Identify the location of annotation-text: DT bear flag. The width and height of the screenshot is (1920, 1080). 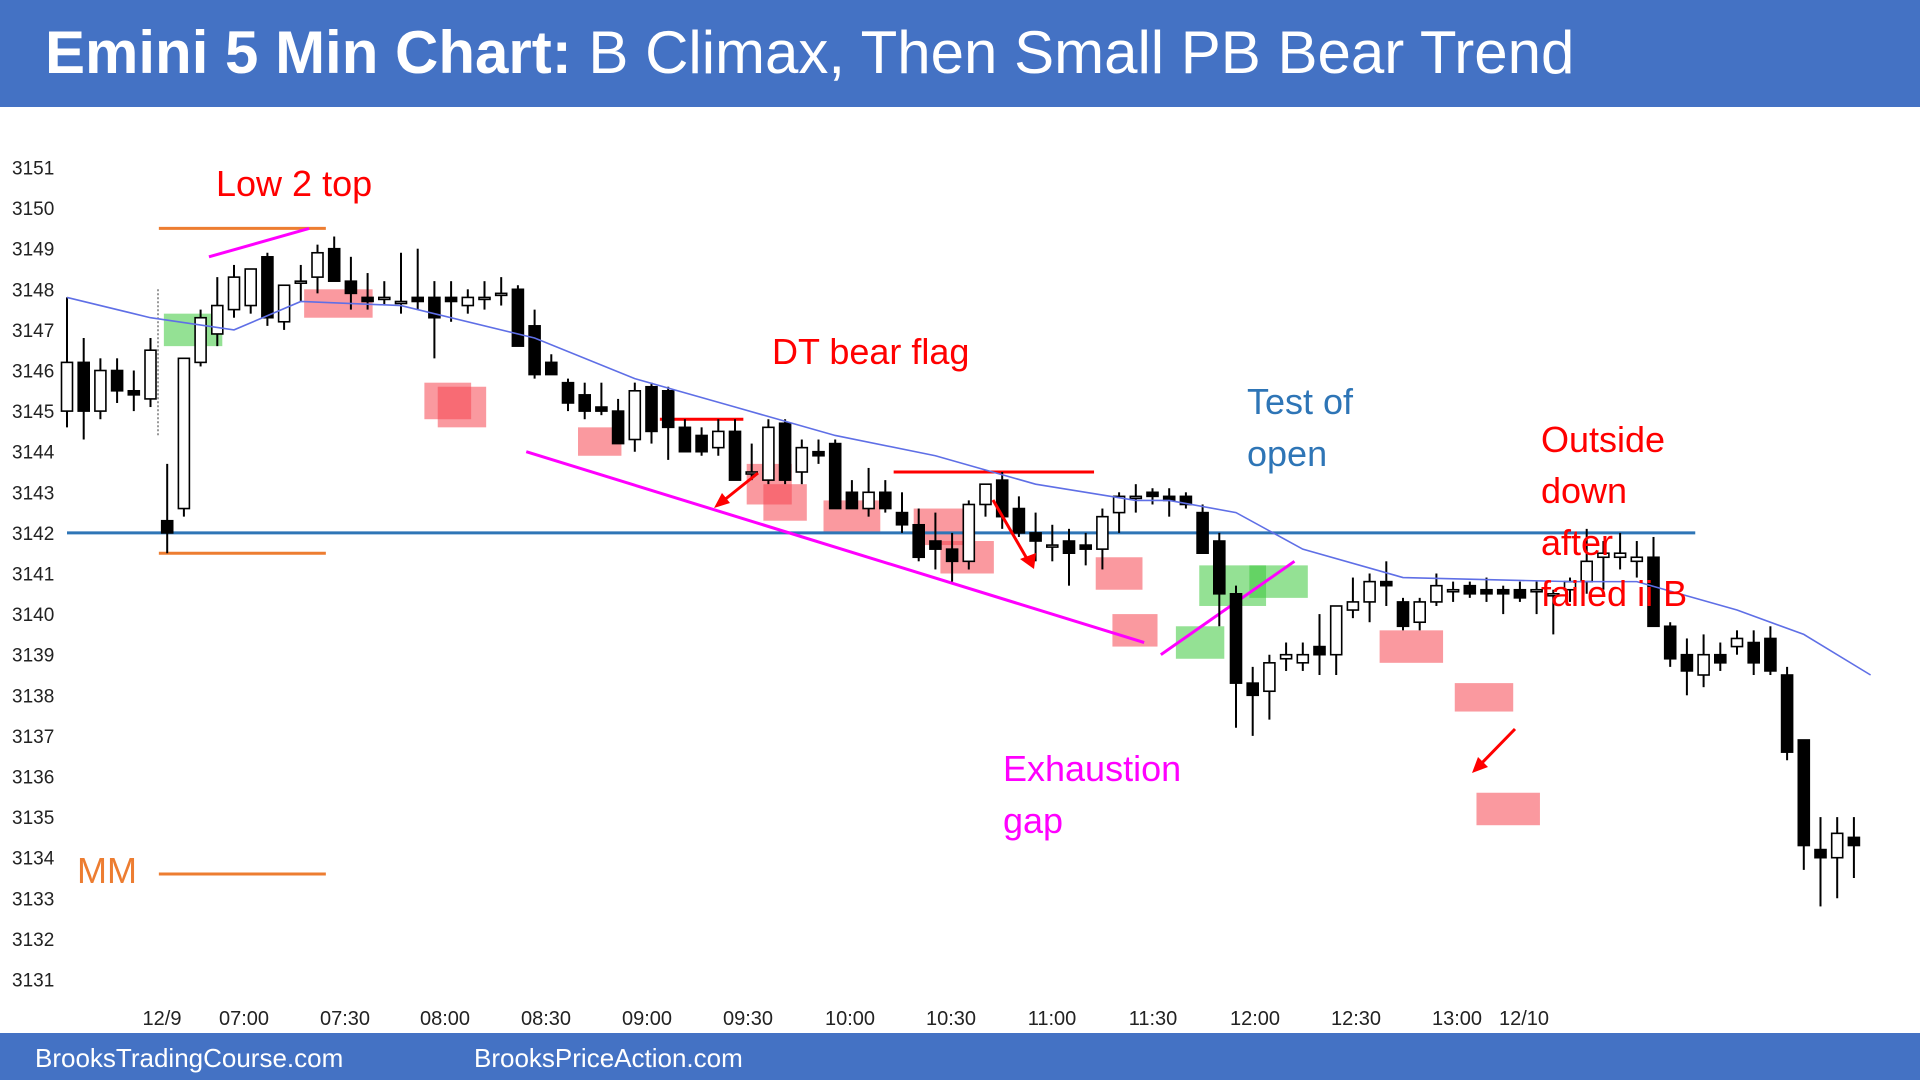
(870, 351).